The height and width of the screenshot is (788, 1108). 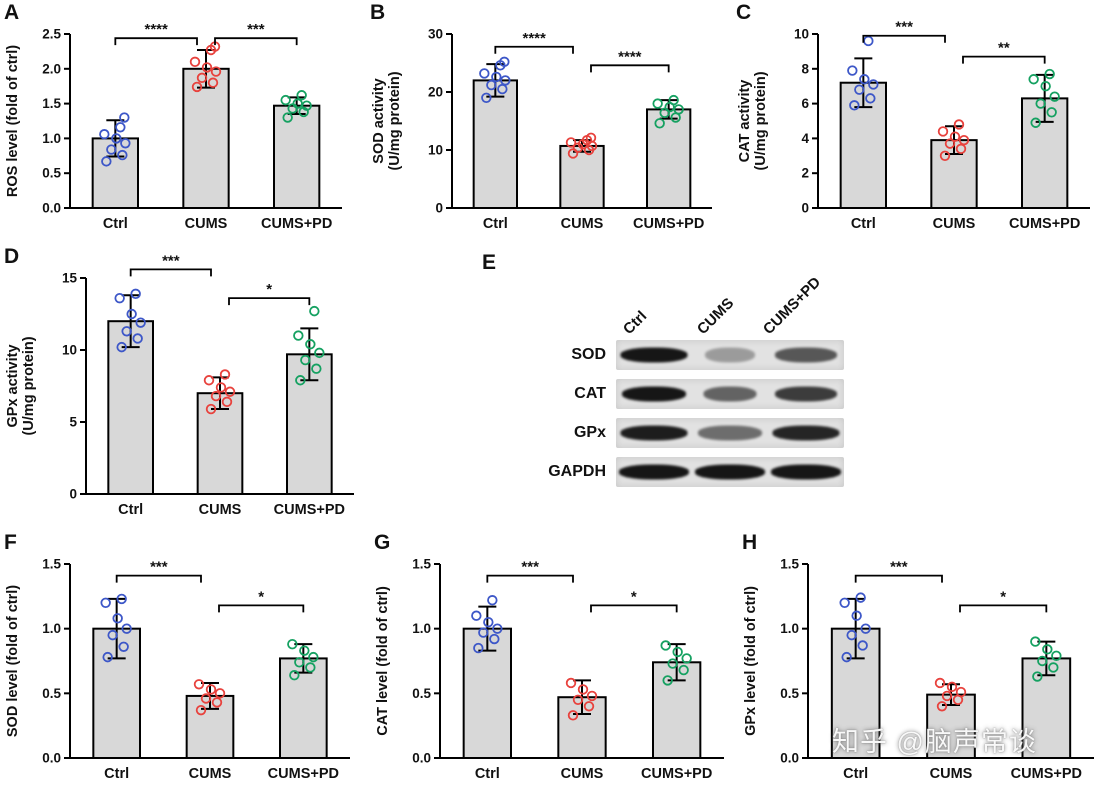 What do you see at coordinates (805, 138) in the screenshot?
I see `svg-text: 4` at bounding box center [805, 138].